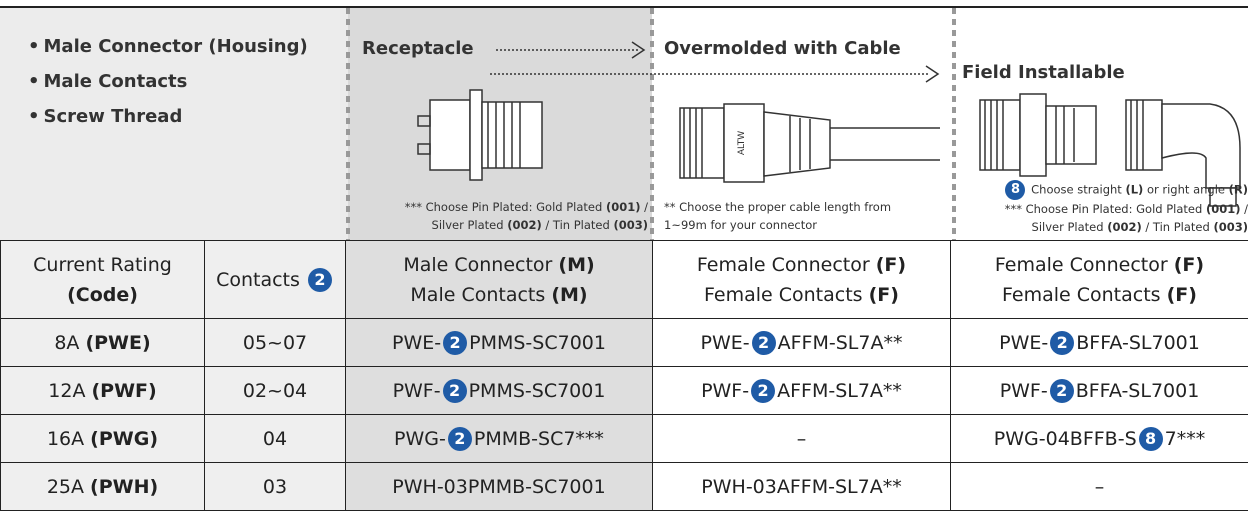 The image size is (1248, 511). I want to click on text-run: Female Contacts, so click(786, 295).